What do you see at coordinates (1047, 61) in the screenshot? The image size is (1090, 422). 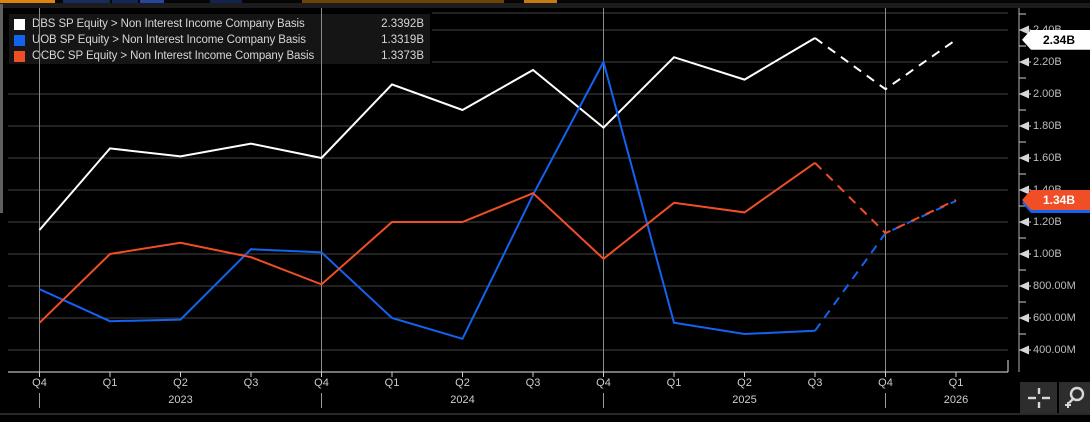 I see `y-axis-tick-label: 2.20B` at bounding box center [1047, 61].